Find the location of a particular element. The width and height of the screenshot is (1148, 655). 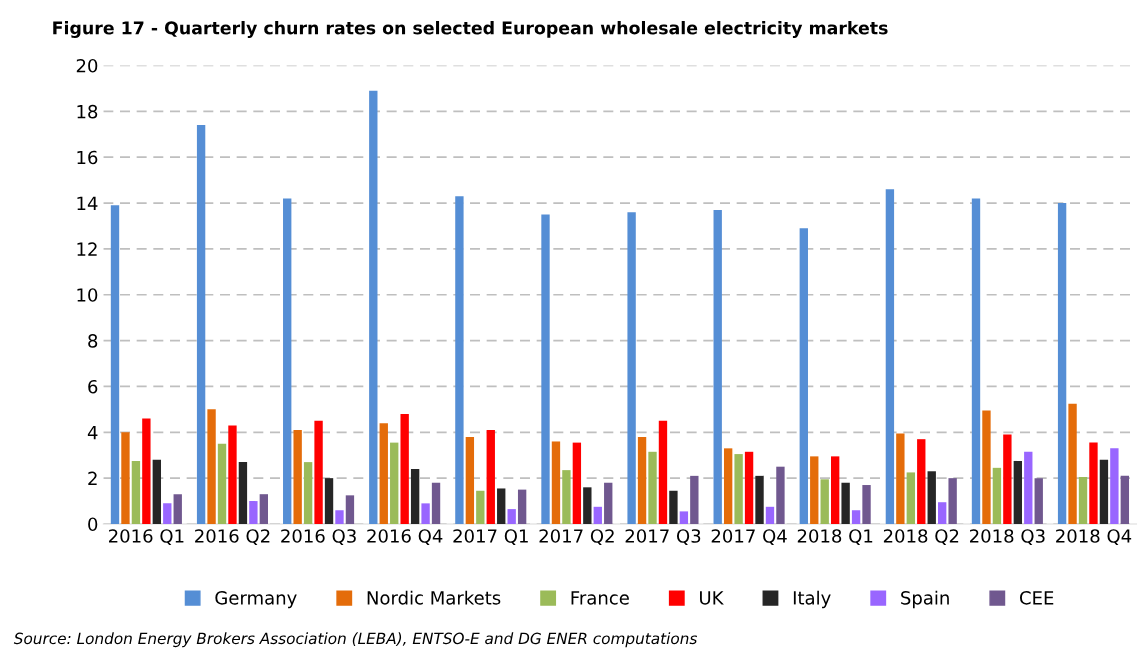

legend-label: Spain is located at coordinates (925, 599).